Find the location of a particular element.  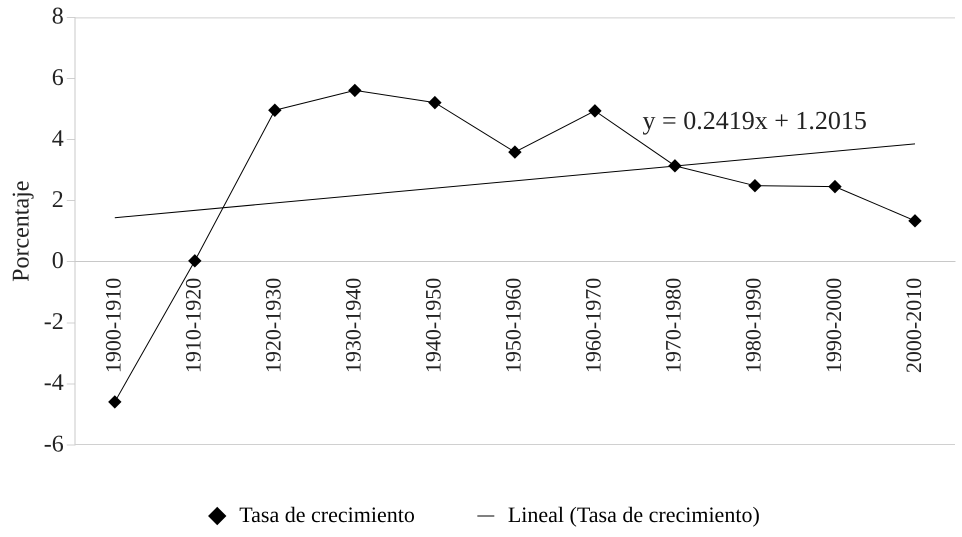

y-tick-label: 8 is located at coordinates (58, 17).